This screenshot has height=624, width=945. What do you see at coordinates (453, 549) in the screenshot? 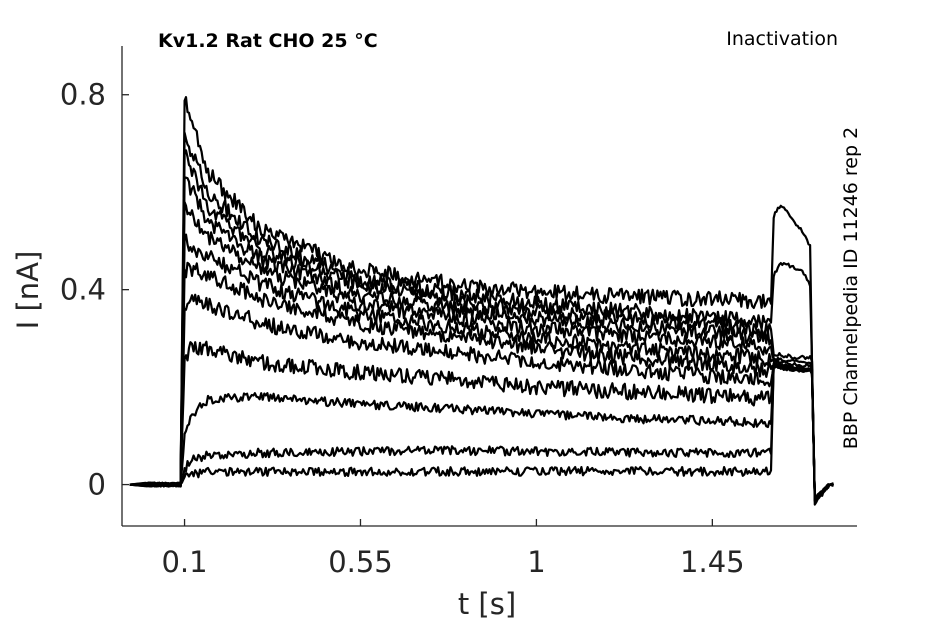
I see `x-axis-ticks: 0.1 0.55 1 1.45` at bounding box center [453, 549].